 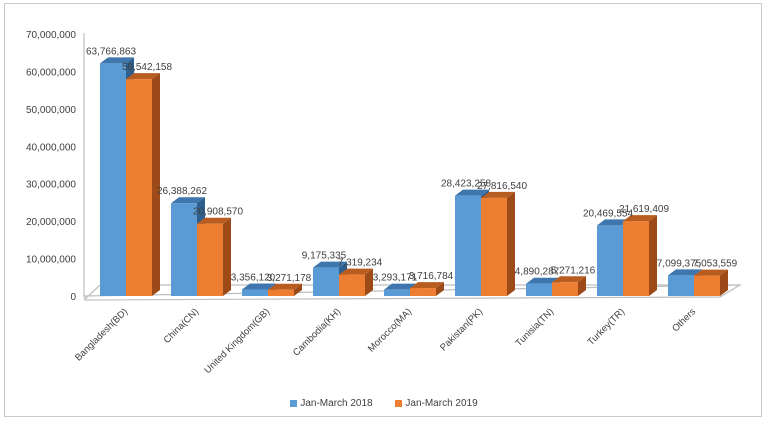 I want to click on x-tick-label: Turkey(TR), so click(x=606, y=326).